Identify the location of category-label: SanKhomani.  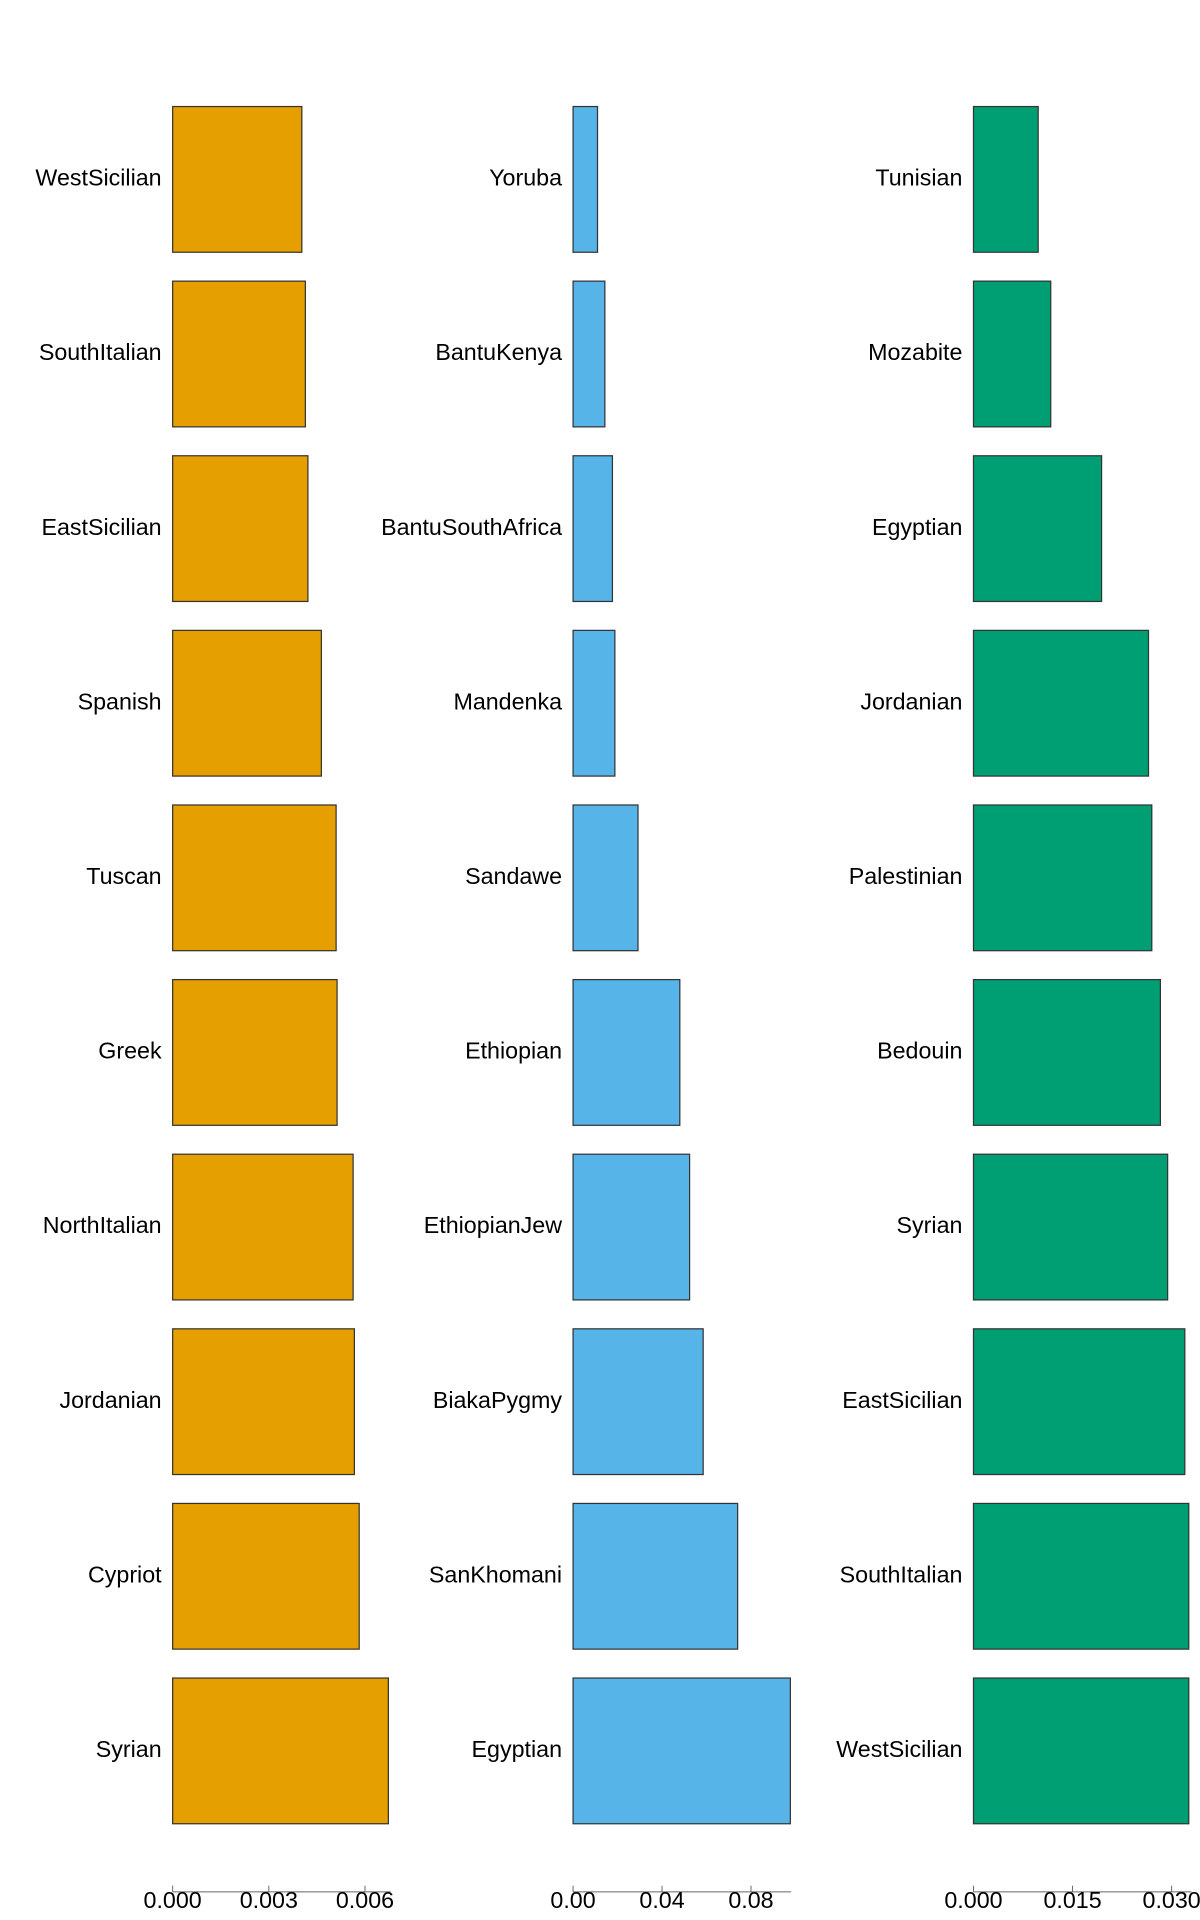
(495, 1574).